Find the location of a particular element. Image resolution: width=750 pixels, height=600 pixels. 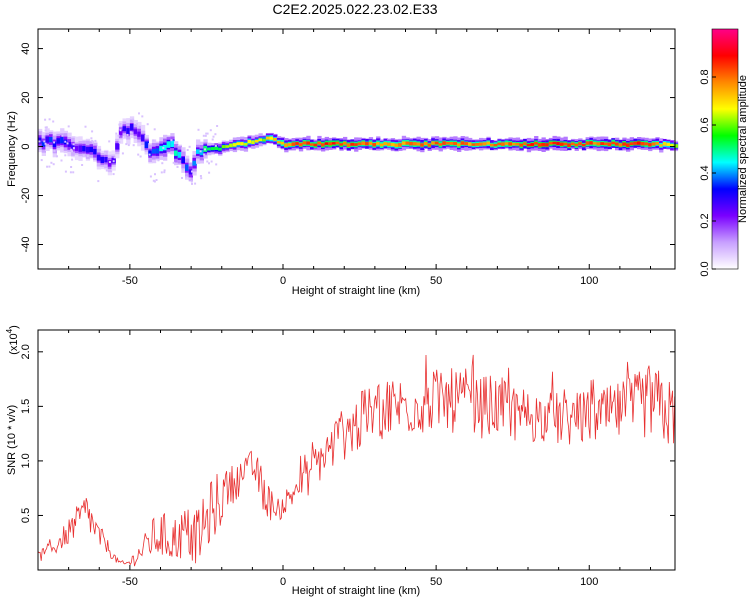

spectrogram-marks is located at coordinates (358, 148).